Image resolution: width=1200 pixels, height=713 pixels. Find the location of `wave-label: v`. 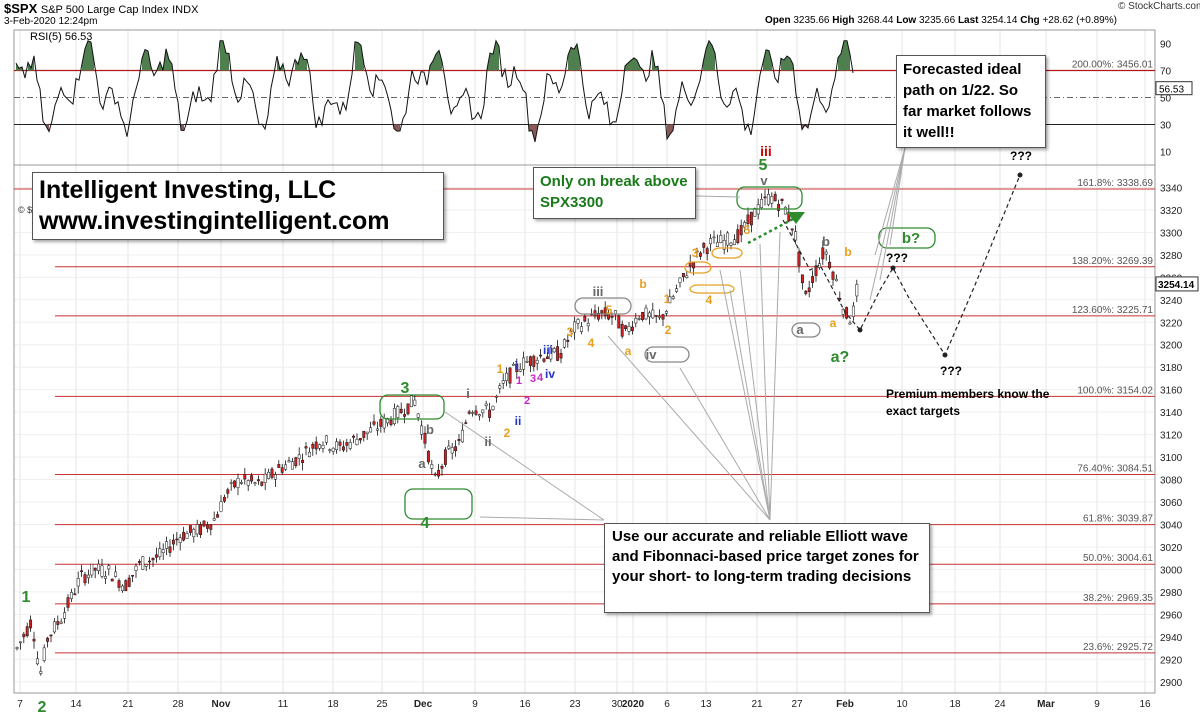

wave-label: v is located at coordinates (764, 180).